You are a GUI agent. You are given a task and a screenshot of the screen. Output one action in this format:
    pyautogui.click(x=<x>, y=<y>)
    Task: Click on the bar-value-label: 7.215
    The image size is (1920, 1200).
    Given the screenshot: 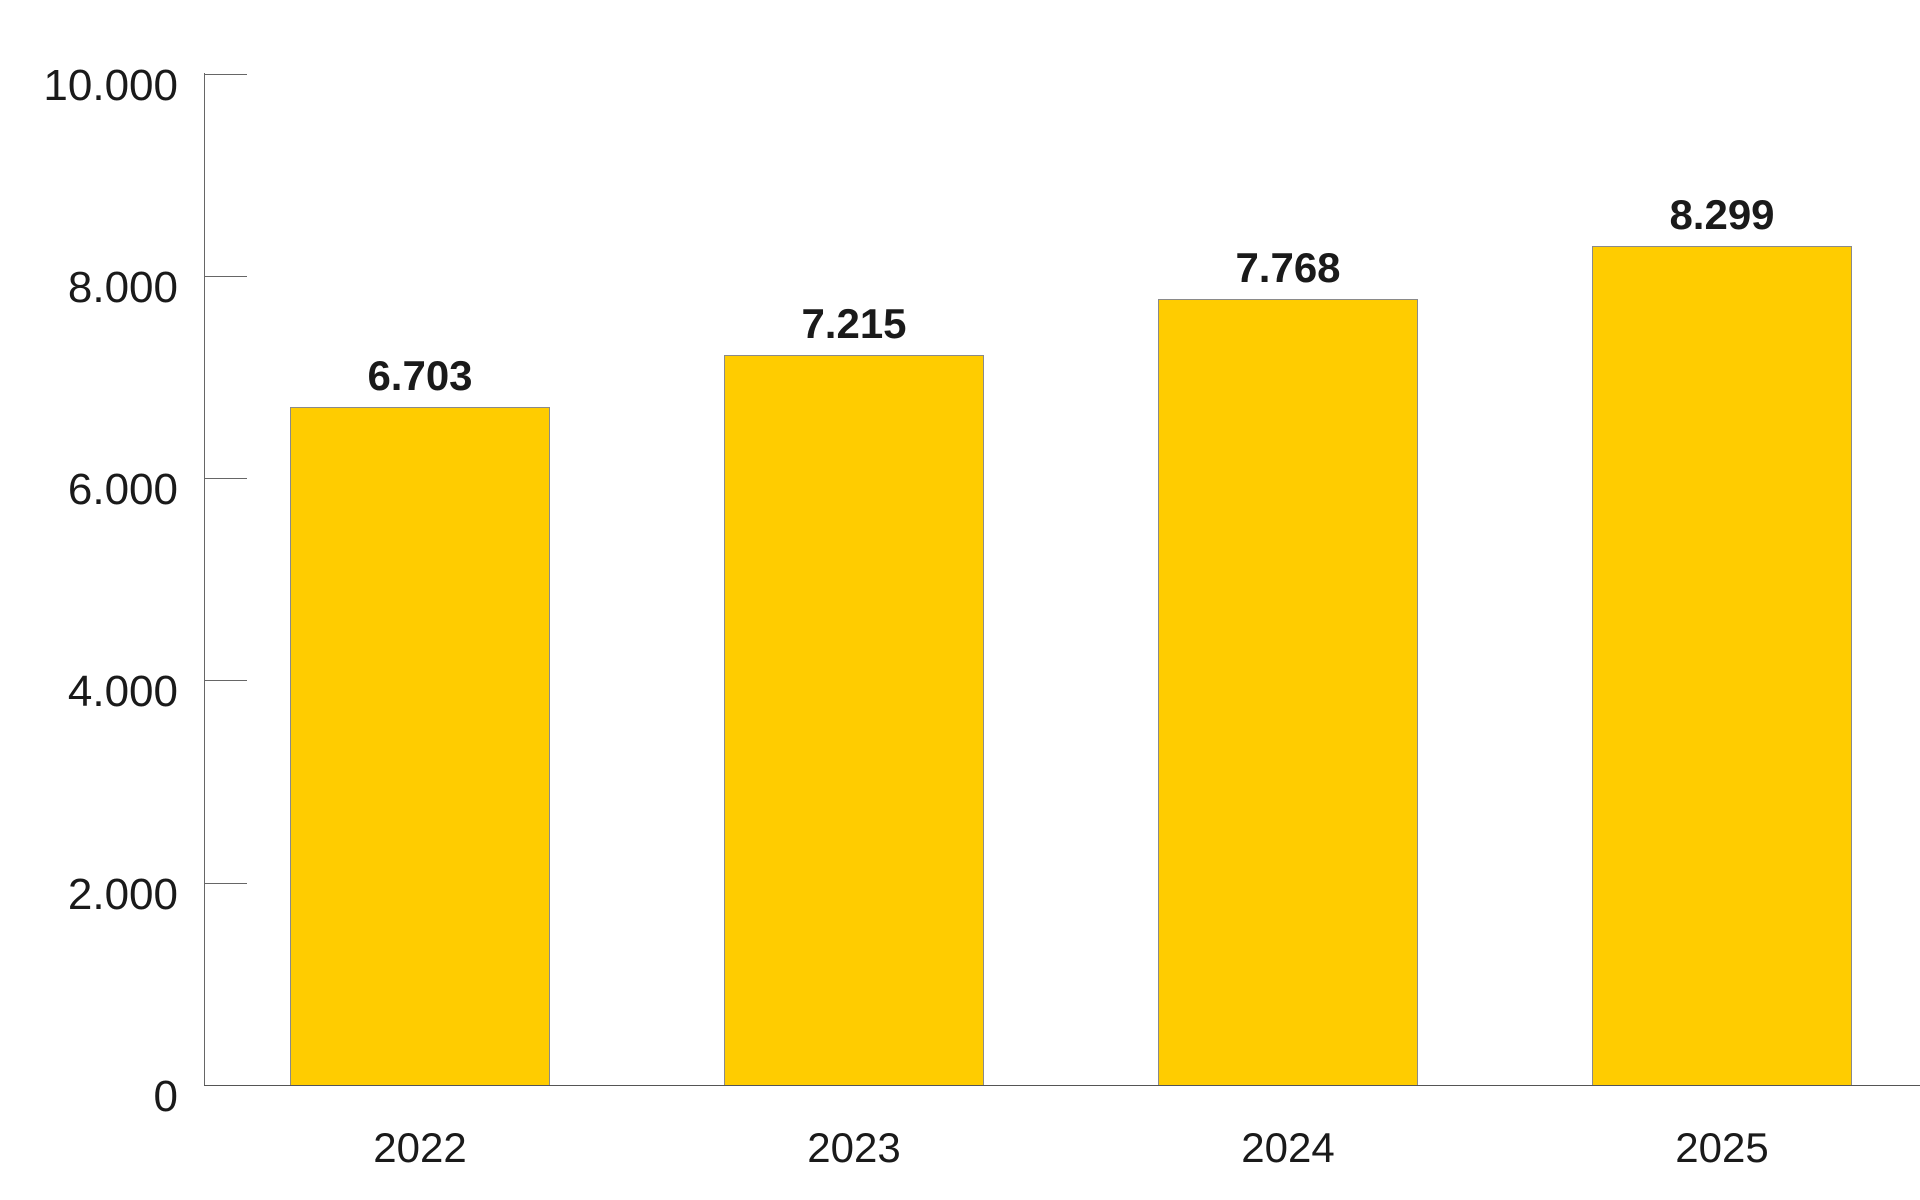 What is the action you would take?
    pyautogui.click(x=854, y=324)
    